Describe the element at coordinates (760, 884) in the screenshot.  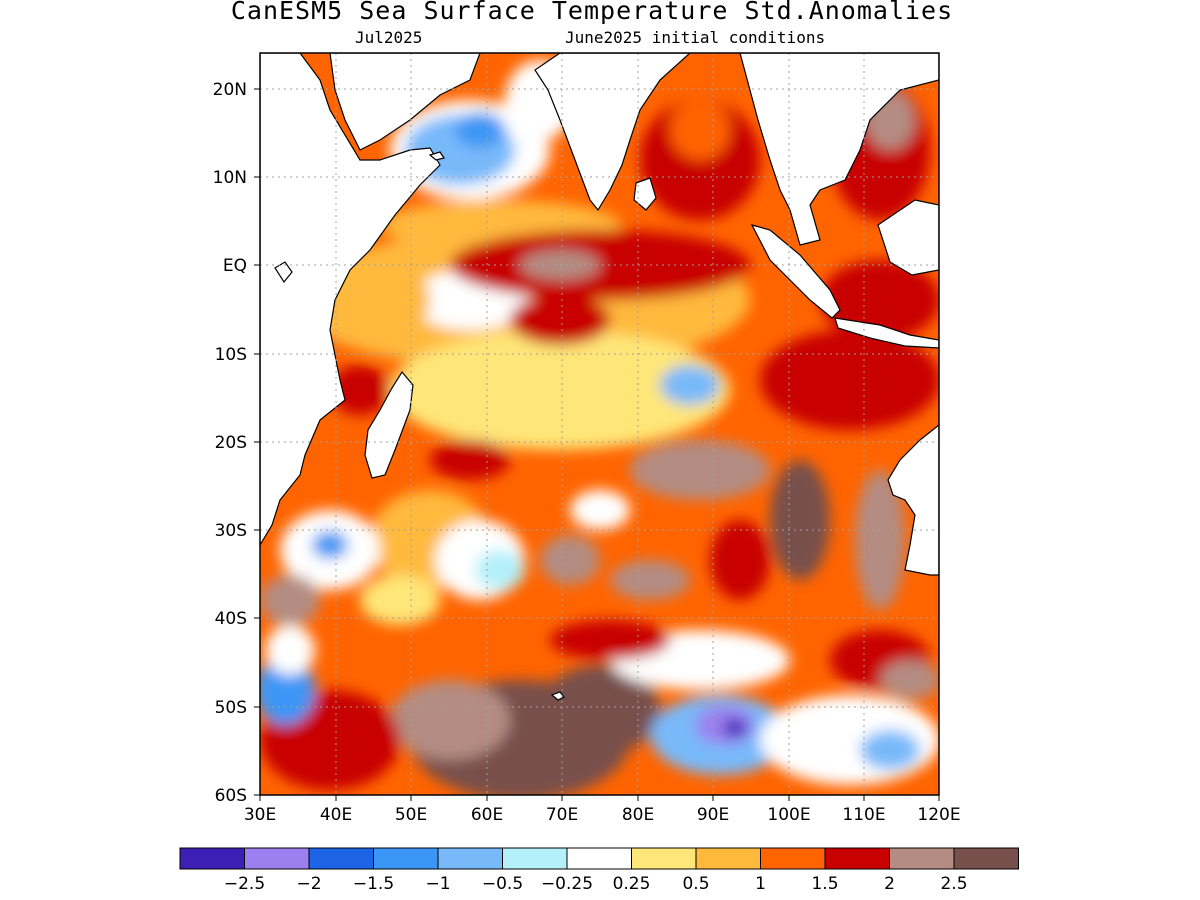
I see `colorbar-label: 1` at that location.